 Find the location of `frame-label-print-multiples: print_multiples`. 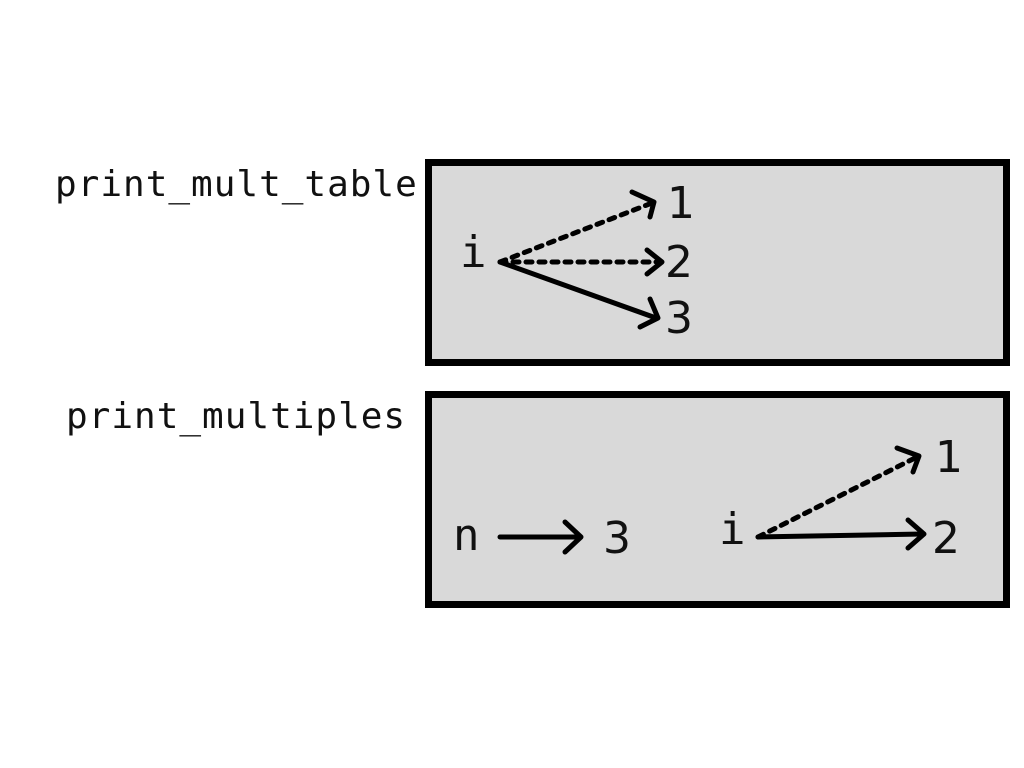

frame-label-print-multiples: print_multiples is located at coordinates (236, 416).